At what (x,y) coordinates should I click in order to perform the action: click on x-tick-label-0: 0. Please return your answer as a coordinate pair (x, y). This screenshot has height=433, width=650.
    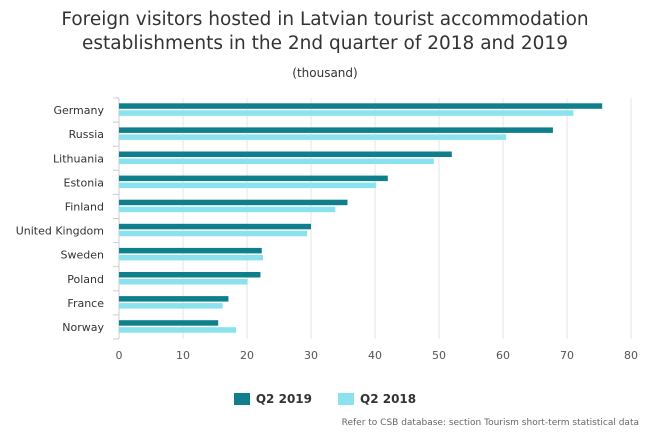
    Looking at the image, I should click on (119, 355).